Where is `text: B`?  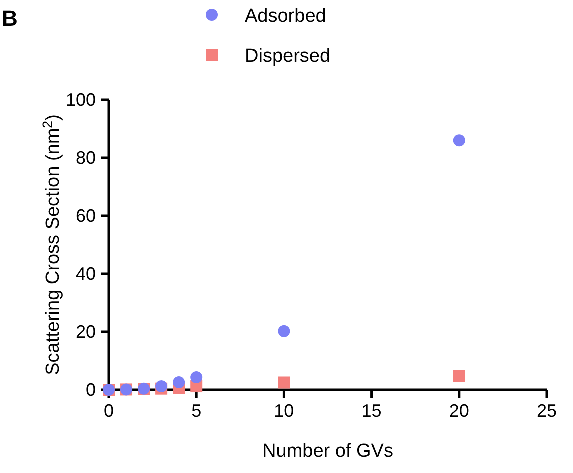 text: B is located at coordinates (10, 18).